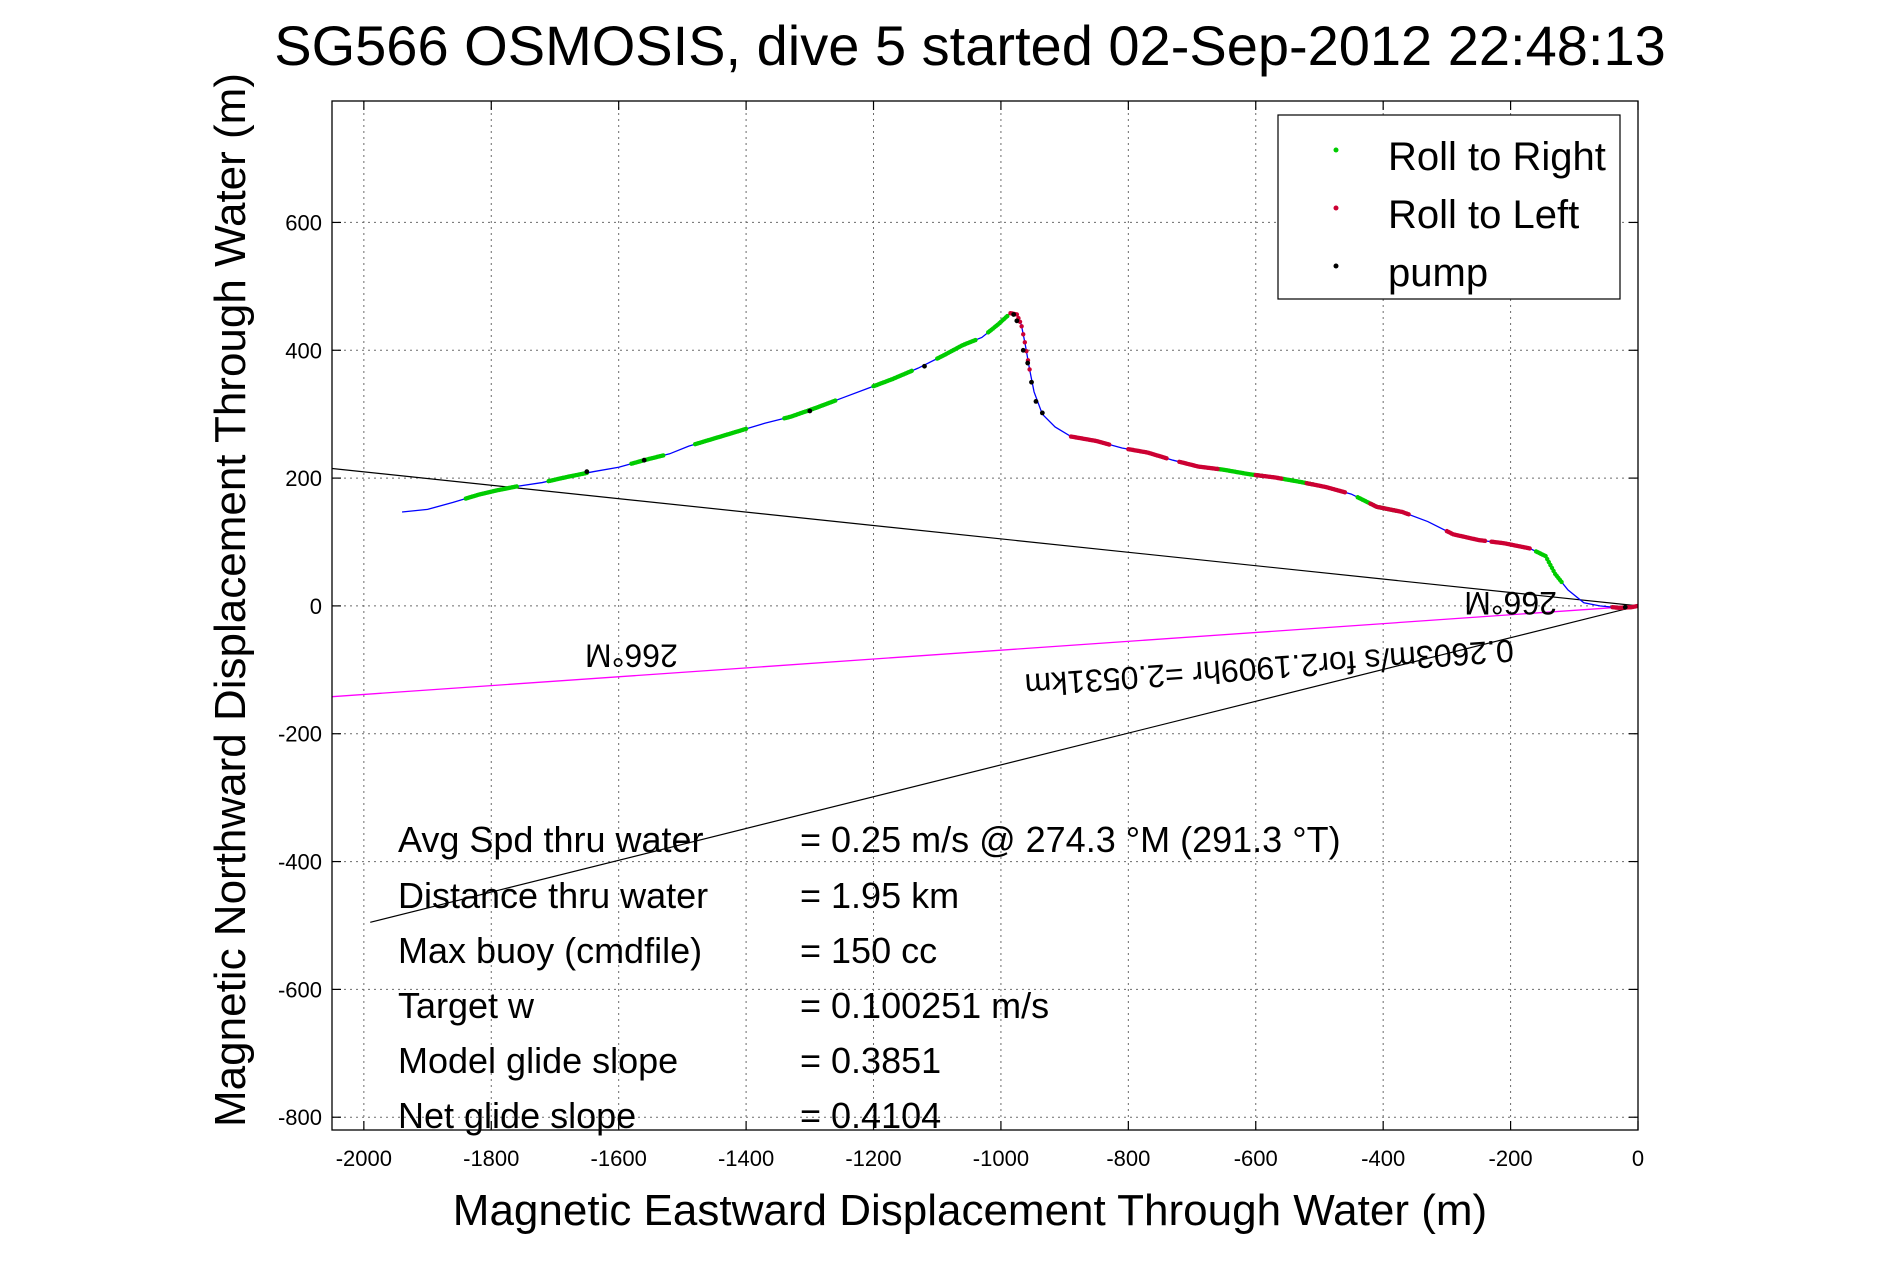 Image resolution: width=1891 pixels, height=1262 pixels. What do you see at coordinates (303, 350) in the screenshot?
I see `y-tick-label: 400` at bounding box center [303, 350].